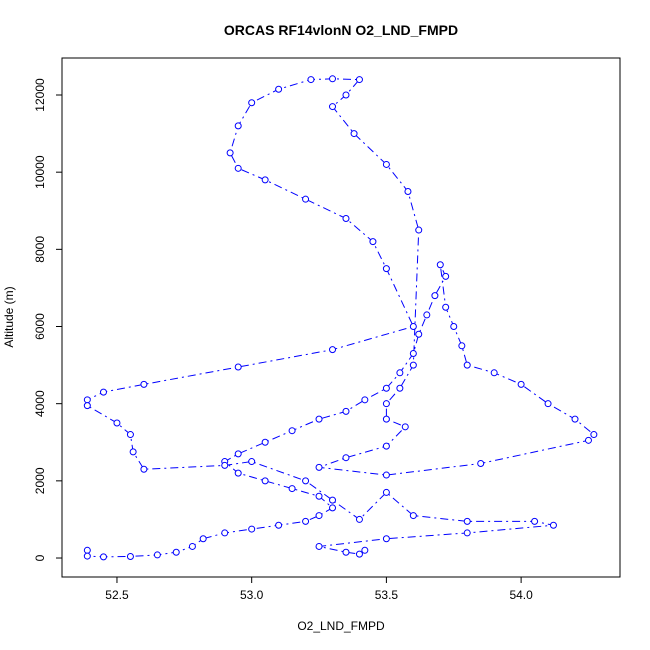 The image size is (650, 650). I want to click on y-tick-label: 12000, so click(40, 95).